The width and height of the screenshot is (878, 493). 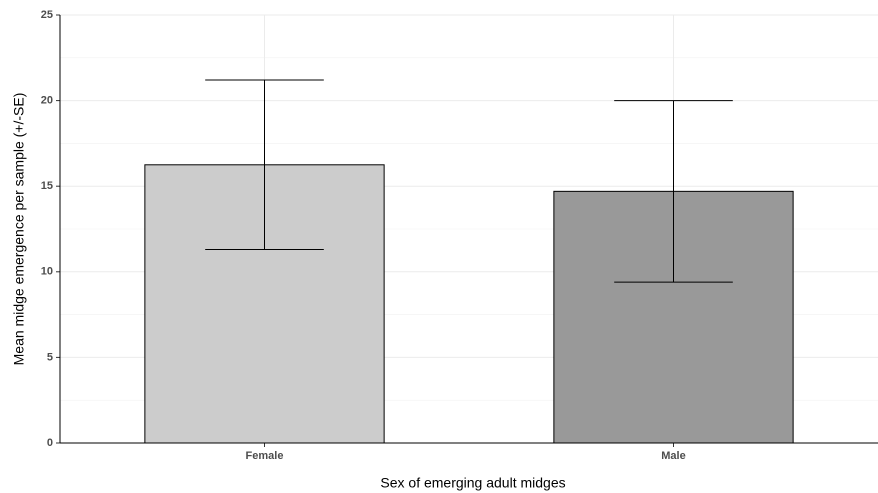 I want to click on y-tick-label: 10, so click(x=47, y=272).